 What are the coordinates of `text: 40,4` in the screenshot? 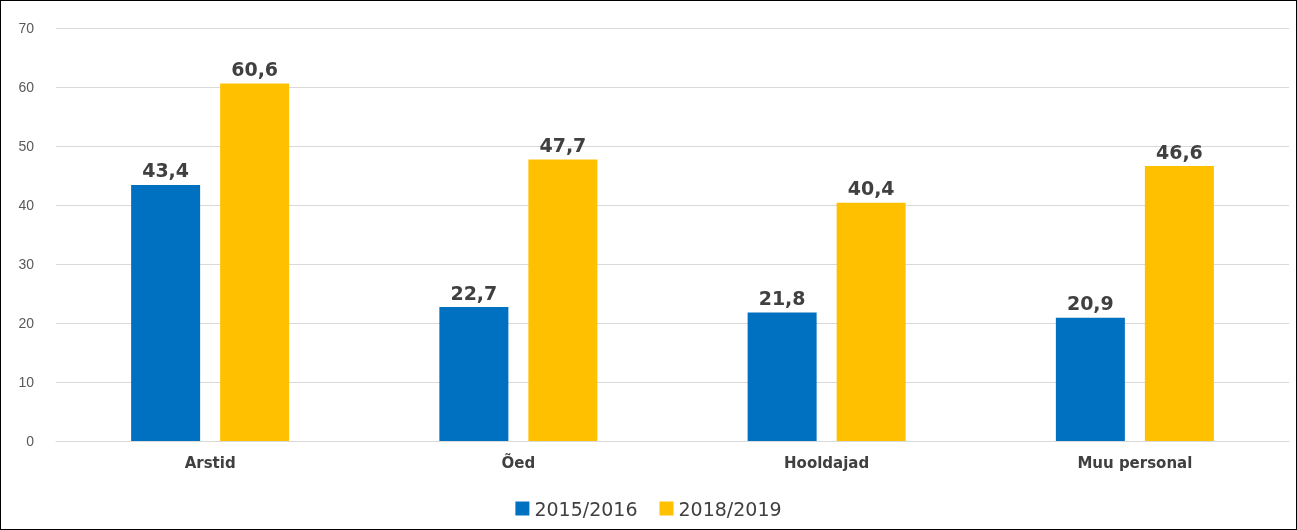 It's located at (871, 188).